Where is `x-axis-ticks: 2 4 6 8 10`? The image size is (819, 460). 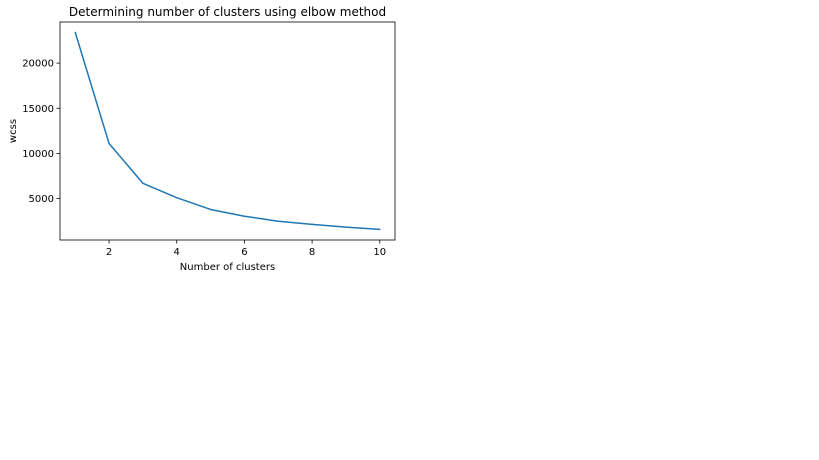 x-axis-ticks: 2 4 6 8 10 is located at coordinates (246, 249).